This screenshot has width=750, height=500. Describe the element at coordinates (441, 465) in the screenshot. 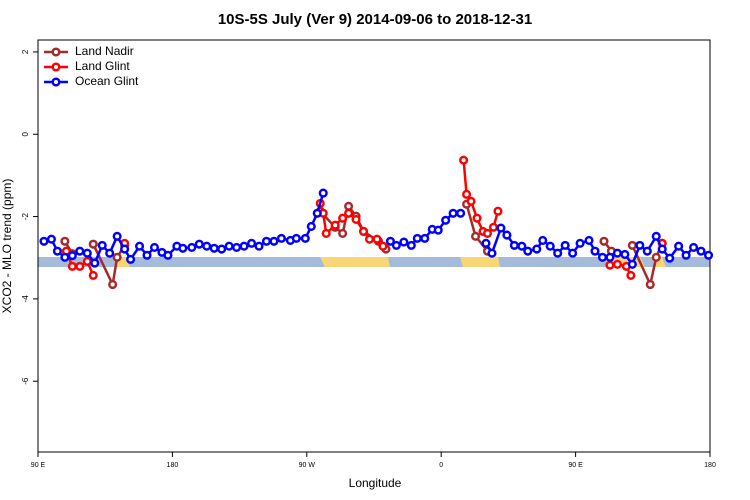

I see `x-tick-label: 0` at that location.